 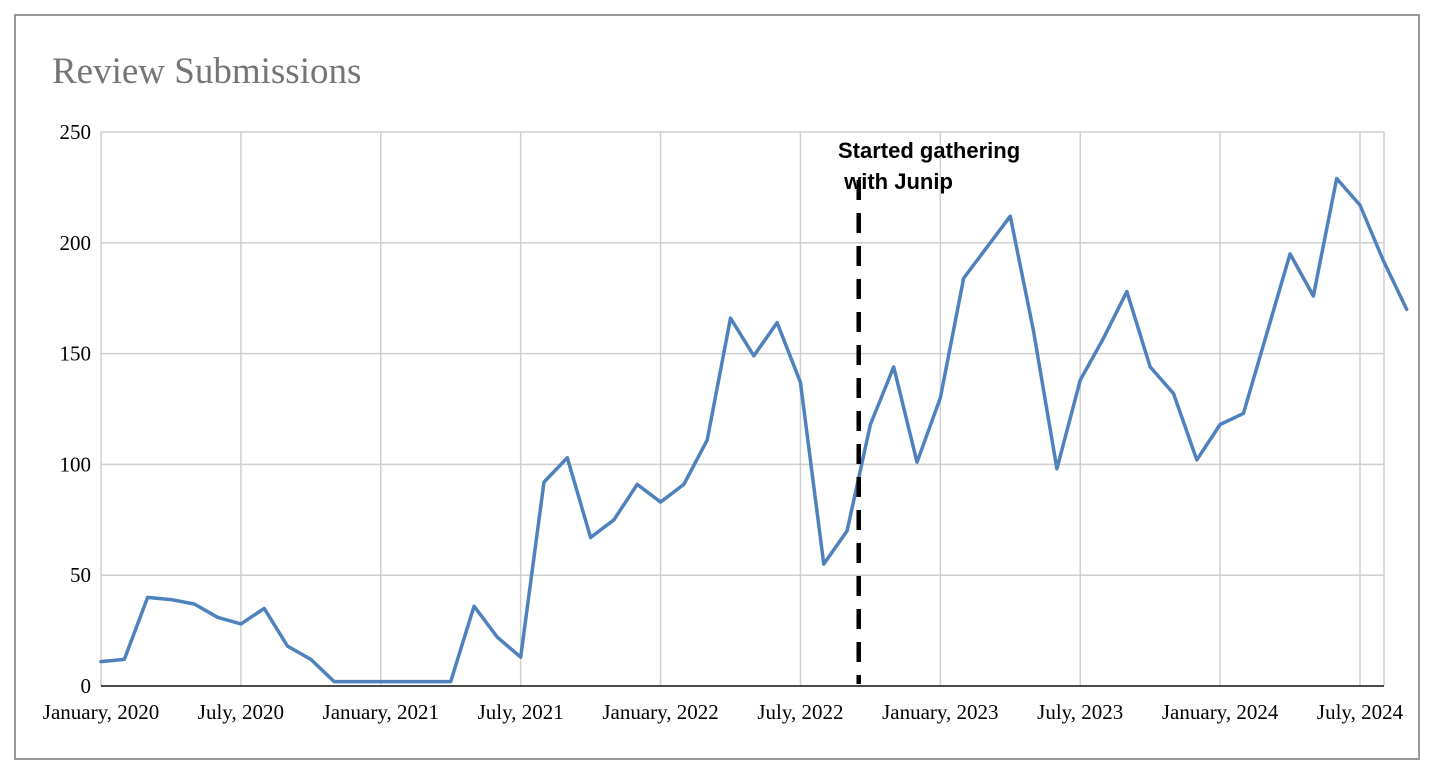 What do you see at coordinates (76, 354) in the screenshot?
I see `y-tick-label: 150` at bounding box center [76, 354].